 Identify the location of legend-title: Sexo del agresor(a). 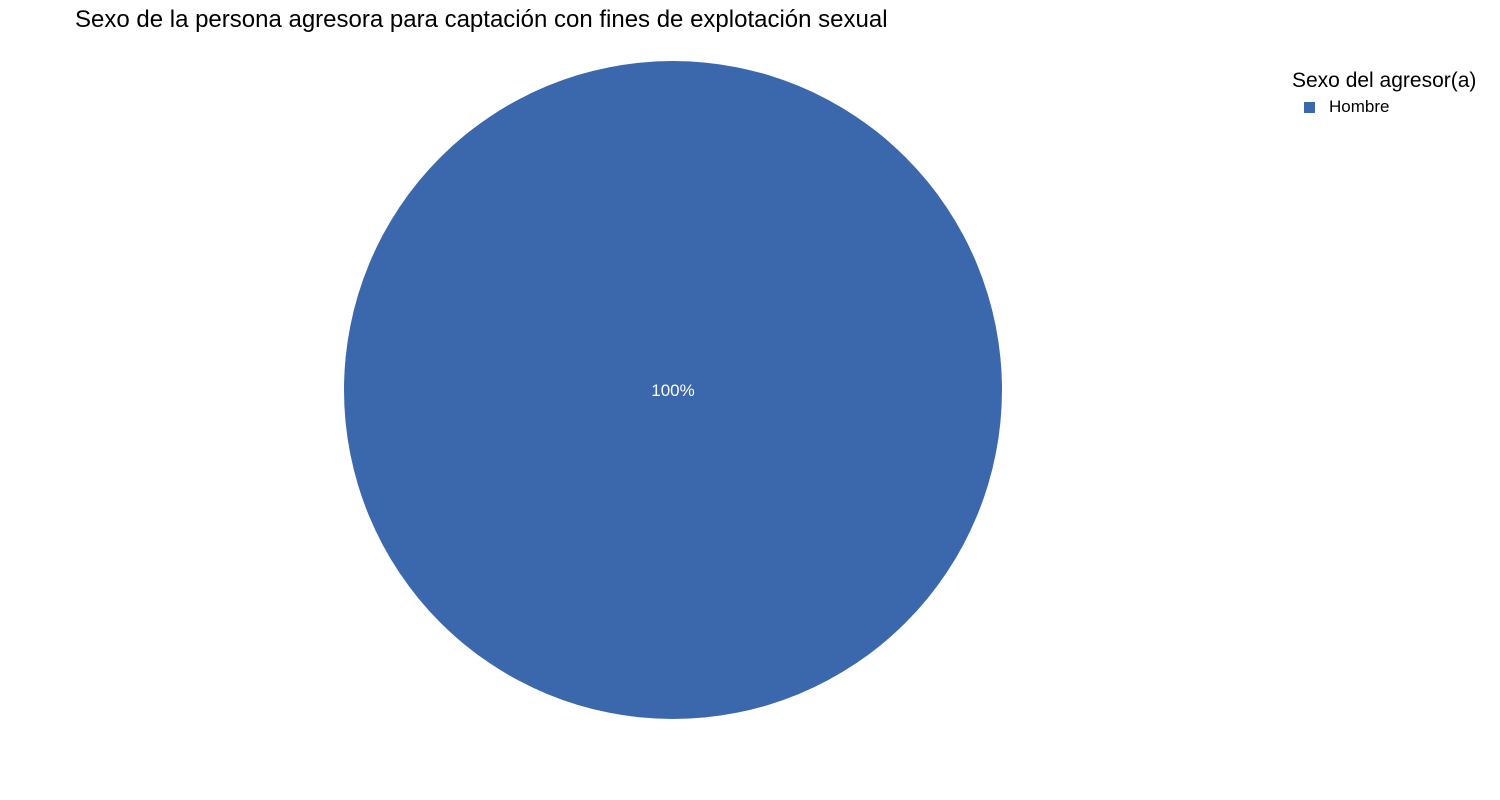
(1384, 80).